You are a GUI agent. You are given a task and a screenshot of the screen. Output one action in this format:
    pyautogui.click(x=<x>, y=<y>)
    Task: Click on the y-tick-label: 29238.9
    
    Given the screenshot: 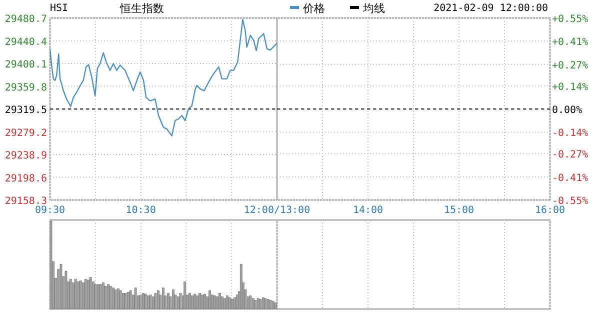 What is the action you would take?
    pyautogui.click(x=25, y=156)
    